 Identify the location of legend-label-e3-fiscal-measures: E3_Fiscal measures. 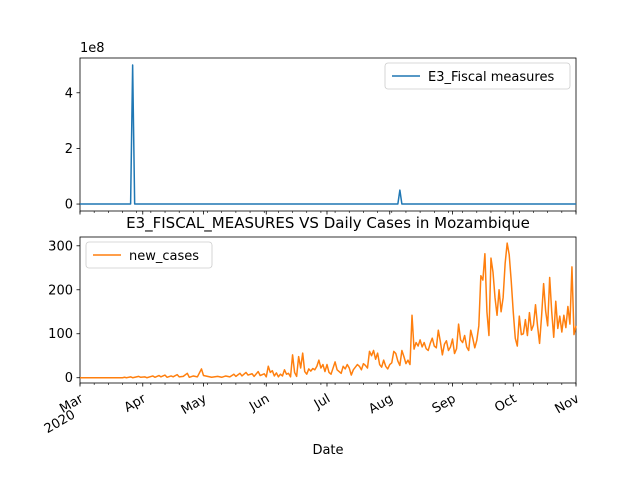
(491, 77).